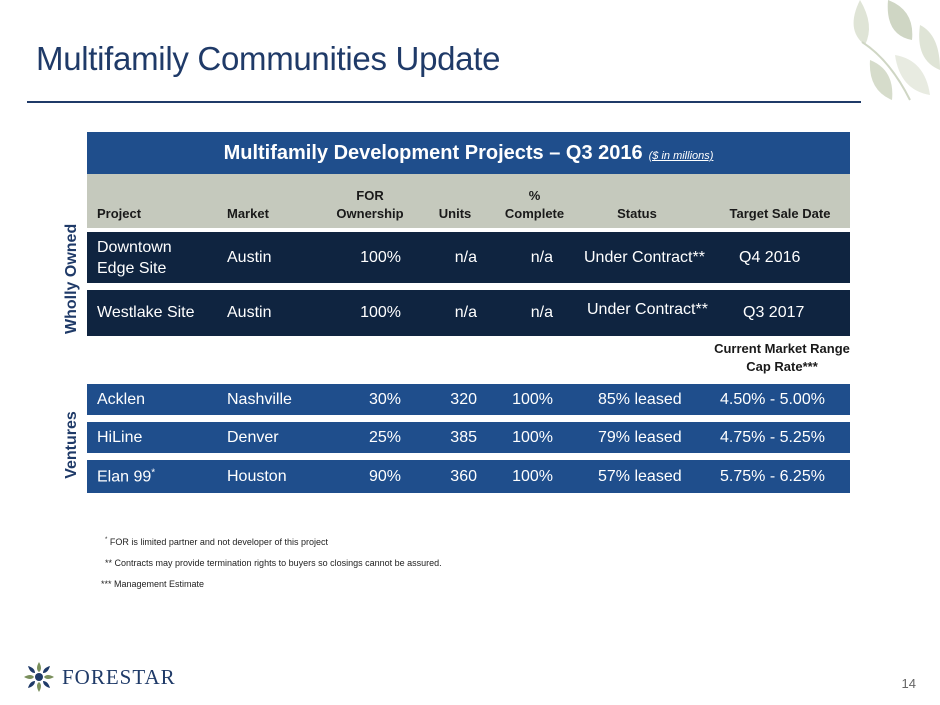 This screenshot has height=705, width=940. What do you see at coordinates (463, 476) in the screenshot?
I see `row-units: 360` at bounding box center [463, 476].